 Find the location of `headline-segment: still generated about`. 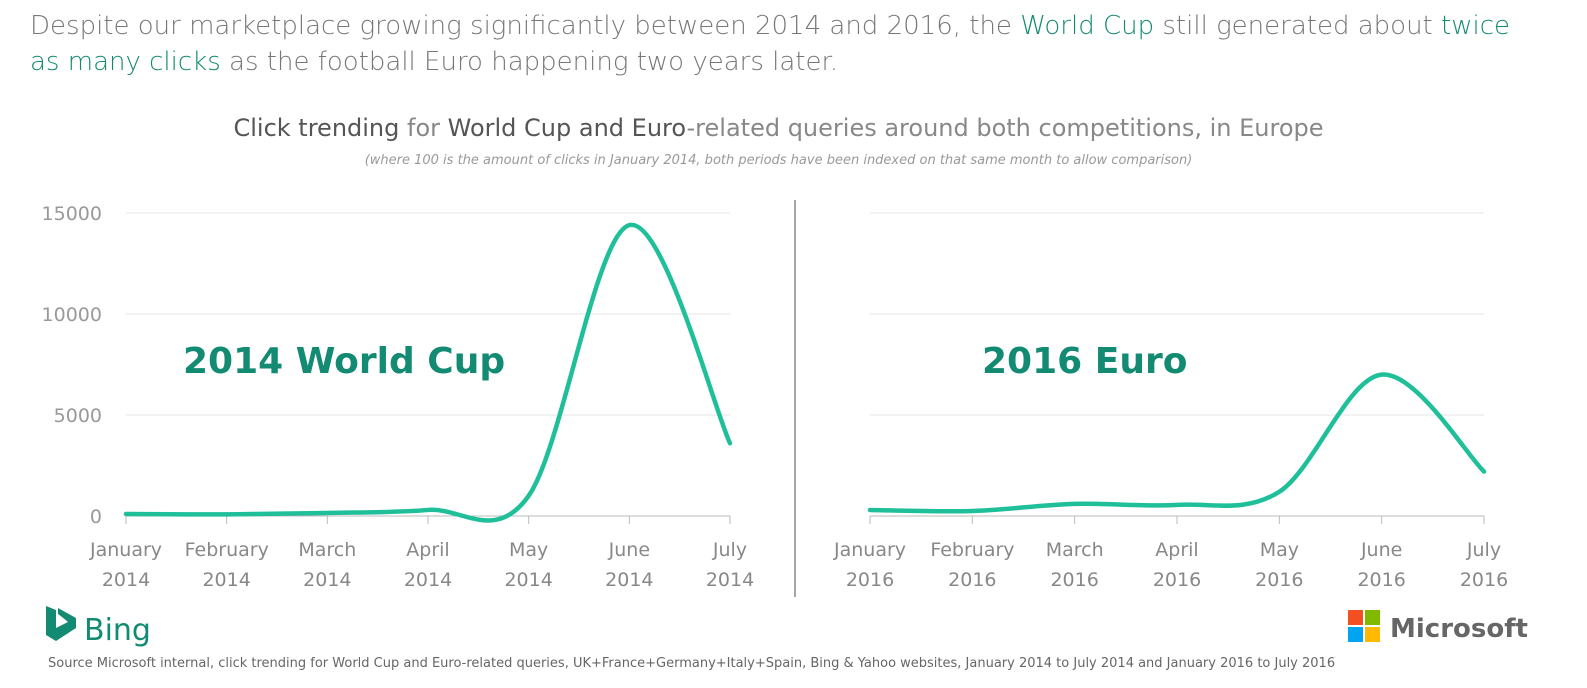

headline-segment: still generated about is located at coordinates (1298, 26).